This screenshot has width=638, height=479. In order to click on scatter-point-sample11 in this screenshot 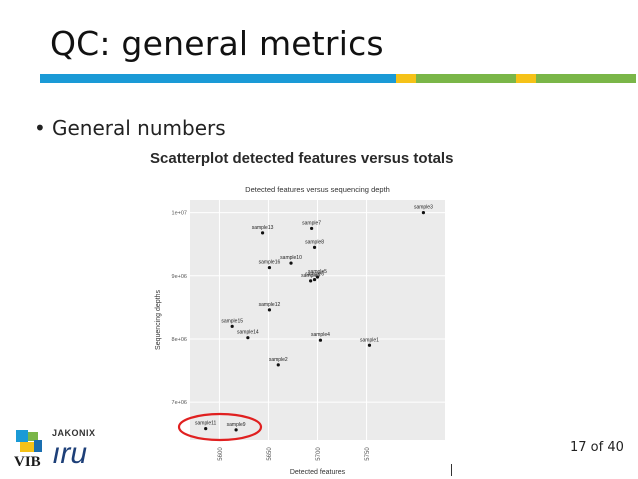, I will do `click(206, 429)`.